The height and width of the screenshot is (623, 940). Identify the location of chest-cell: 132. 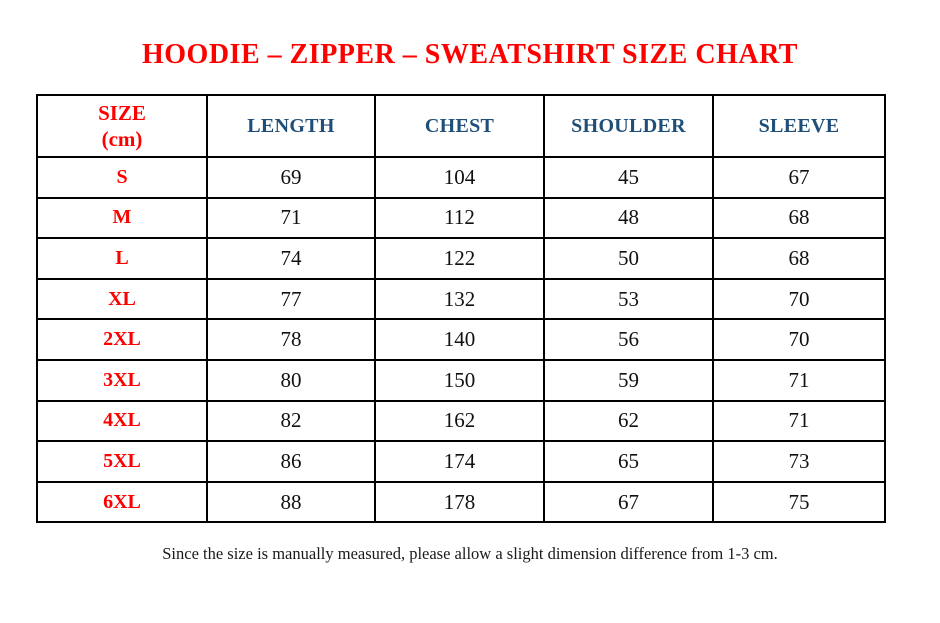
(459, 299).